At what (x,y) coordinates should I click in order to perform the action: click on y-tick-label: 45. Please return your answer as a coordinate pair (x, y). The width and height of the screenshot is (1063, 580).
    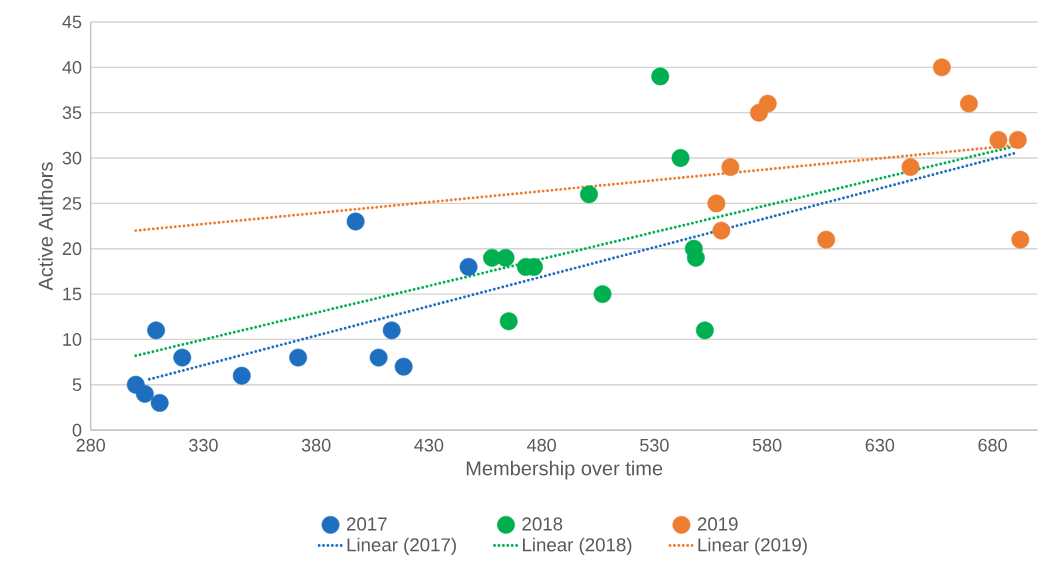
    Looking at the image, I should click on (72, 22).